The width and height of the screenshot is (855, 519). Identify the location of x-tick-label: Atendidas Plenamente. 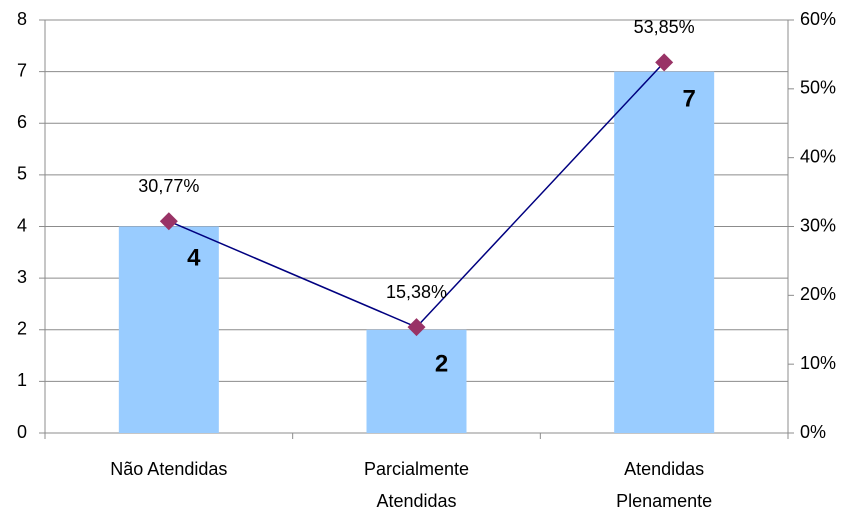
(664, 485).